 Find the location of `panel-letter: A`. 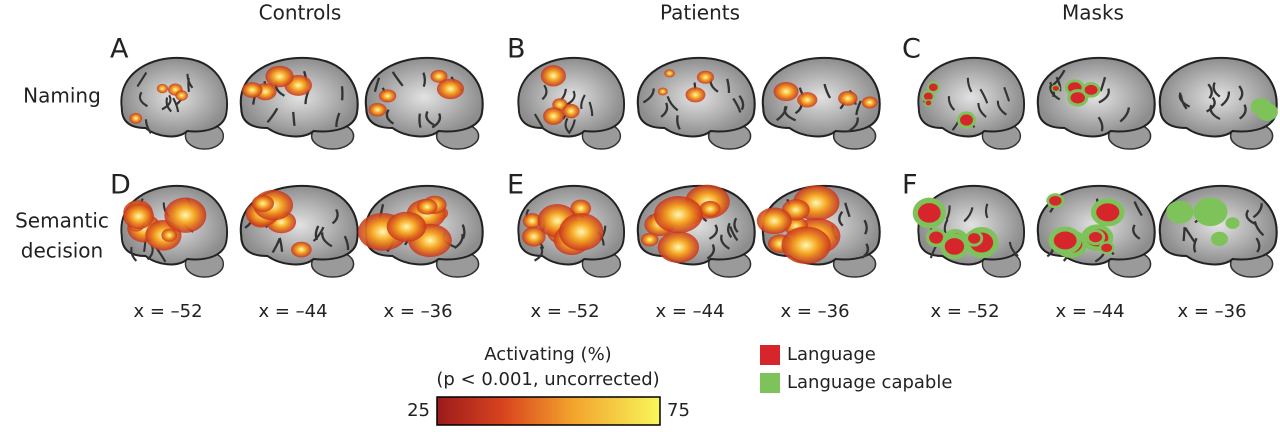

panel-letter: A is located at coordinates (119, 49).